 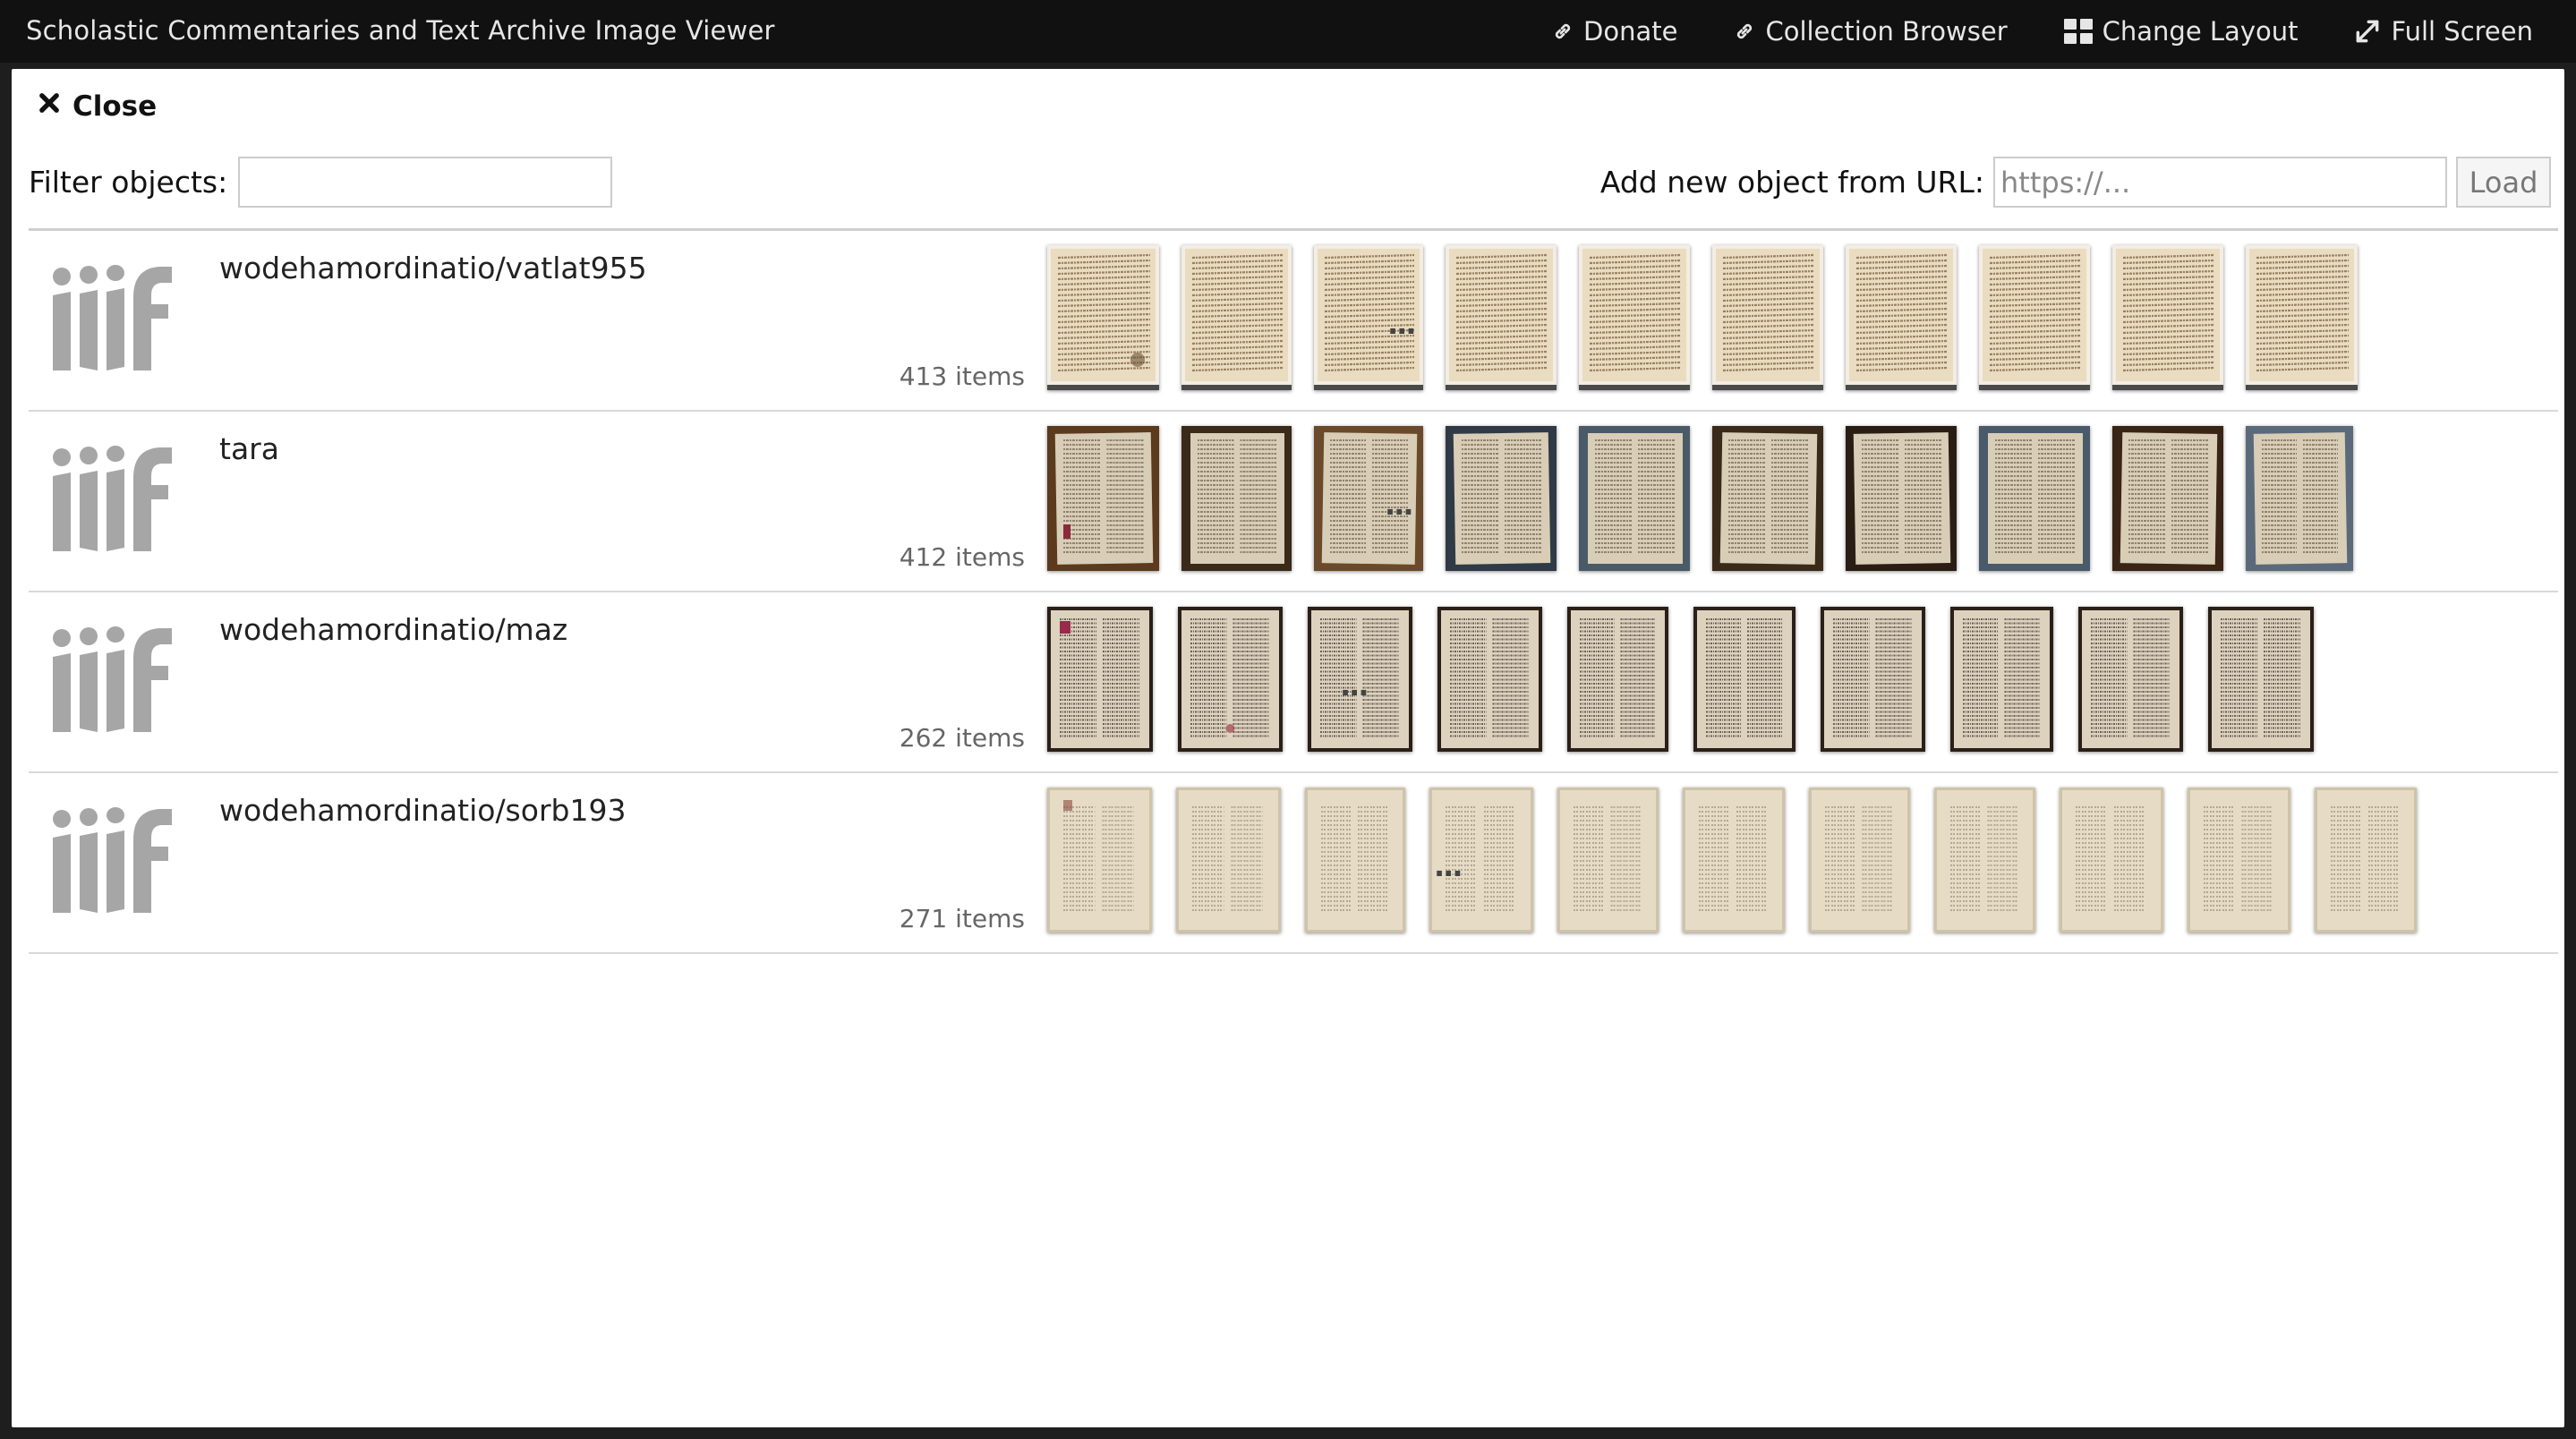 What do you see at coordinates (249, 448) in the screenshot?
I see `object-name: tara` at bounding box center [249, 448].